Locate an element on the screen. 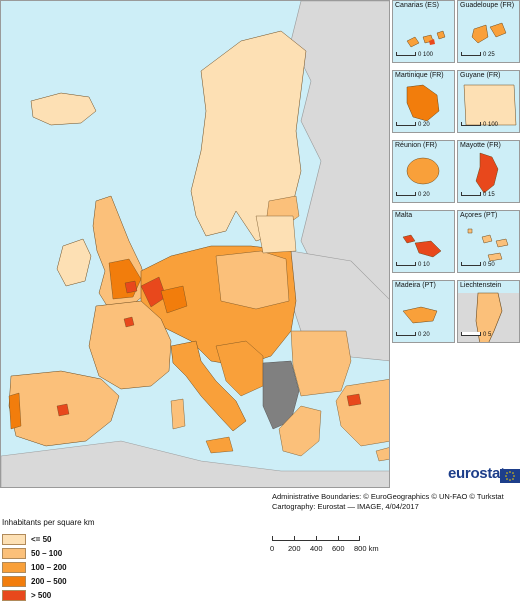  inset-martinique: Martinique (FR) 0 20 is located at coordinates (423, 101).